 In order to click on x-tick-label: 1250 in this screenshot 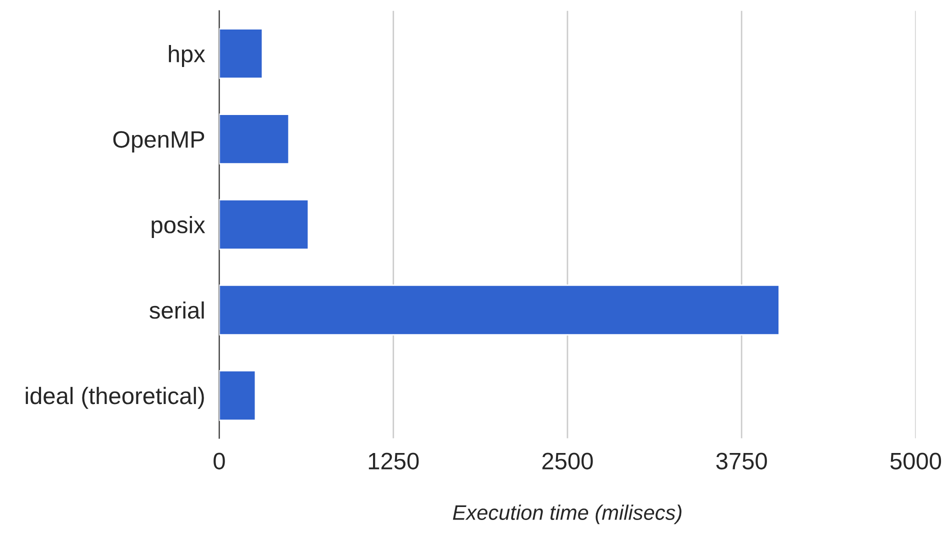, I will do `click(393, 461)`.